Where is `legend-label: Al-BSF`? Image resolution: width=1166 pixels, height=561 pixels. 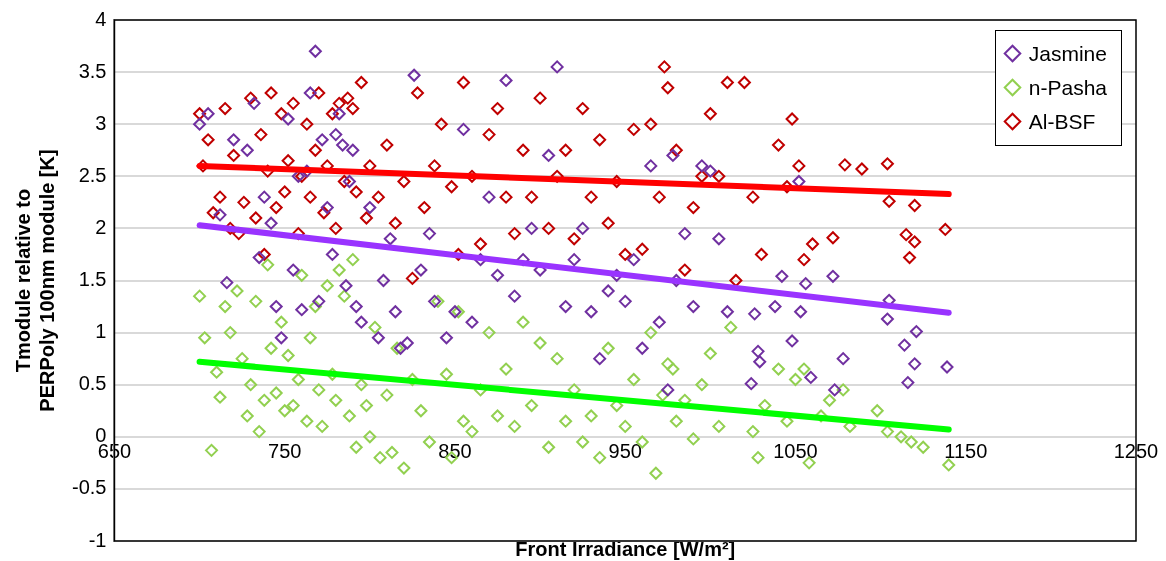 legend-label: Al-BSF is located at coordinates (1062, 121).